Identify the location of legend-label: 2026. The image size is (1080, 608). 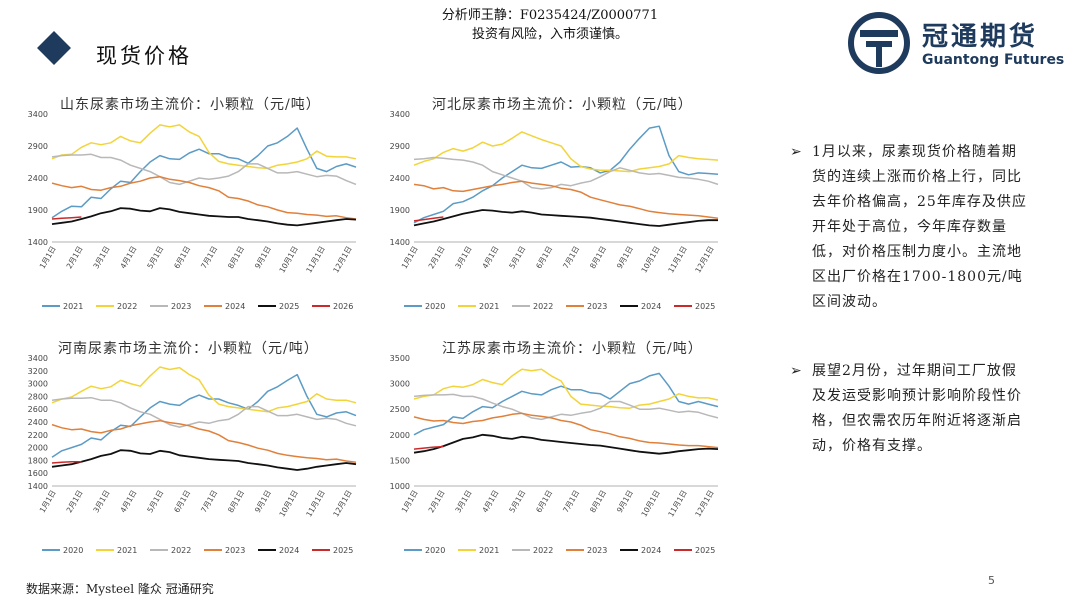
(343, 306).